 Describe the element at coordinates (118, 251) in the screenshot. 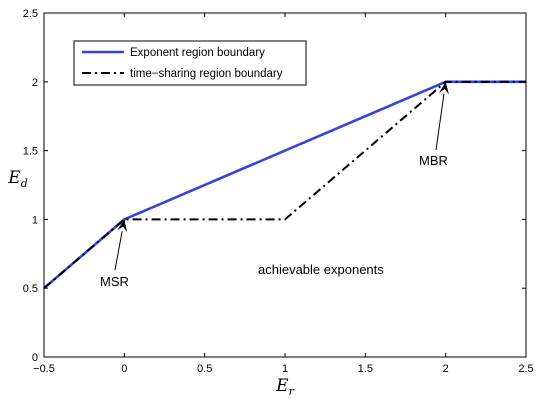

I see `arrow-msr` at that location.